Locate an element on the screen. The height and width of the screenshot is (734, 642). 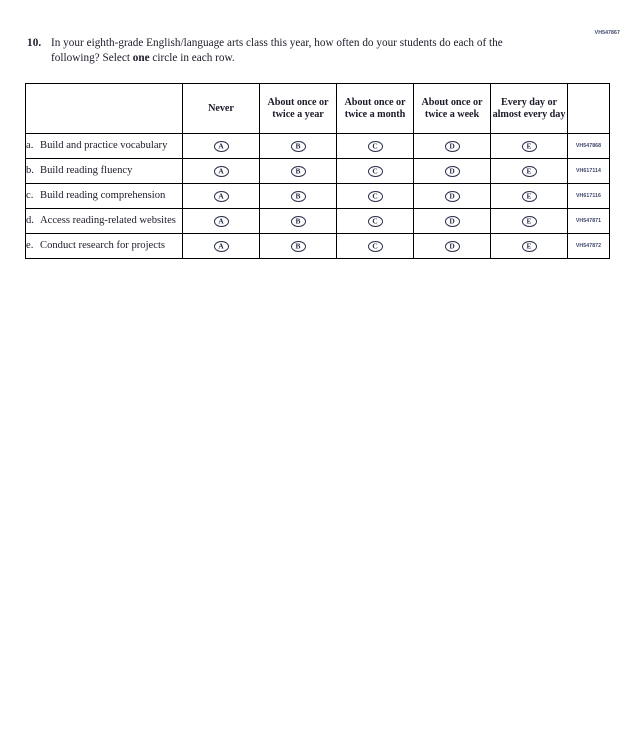
radio-bubble-b-4: D is located at coordinates (452, 171).